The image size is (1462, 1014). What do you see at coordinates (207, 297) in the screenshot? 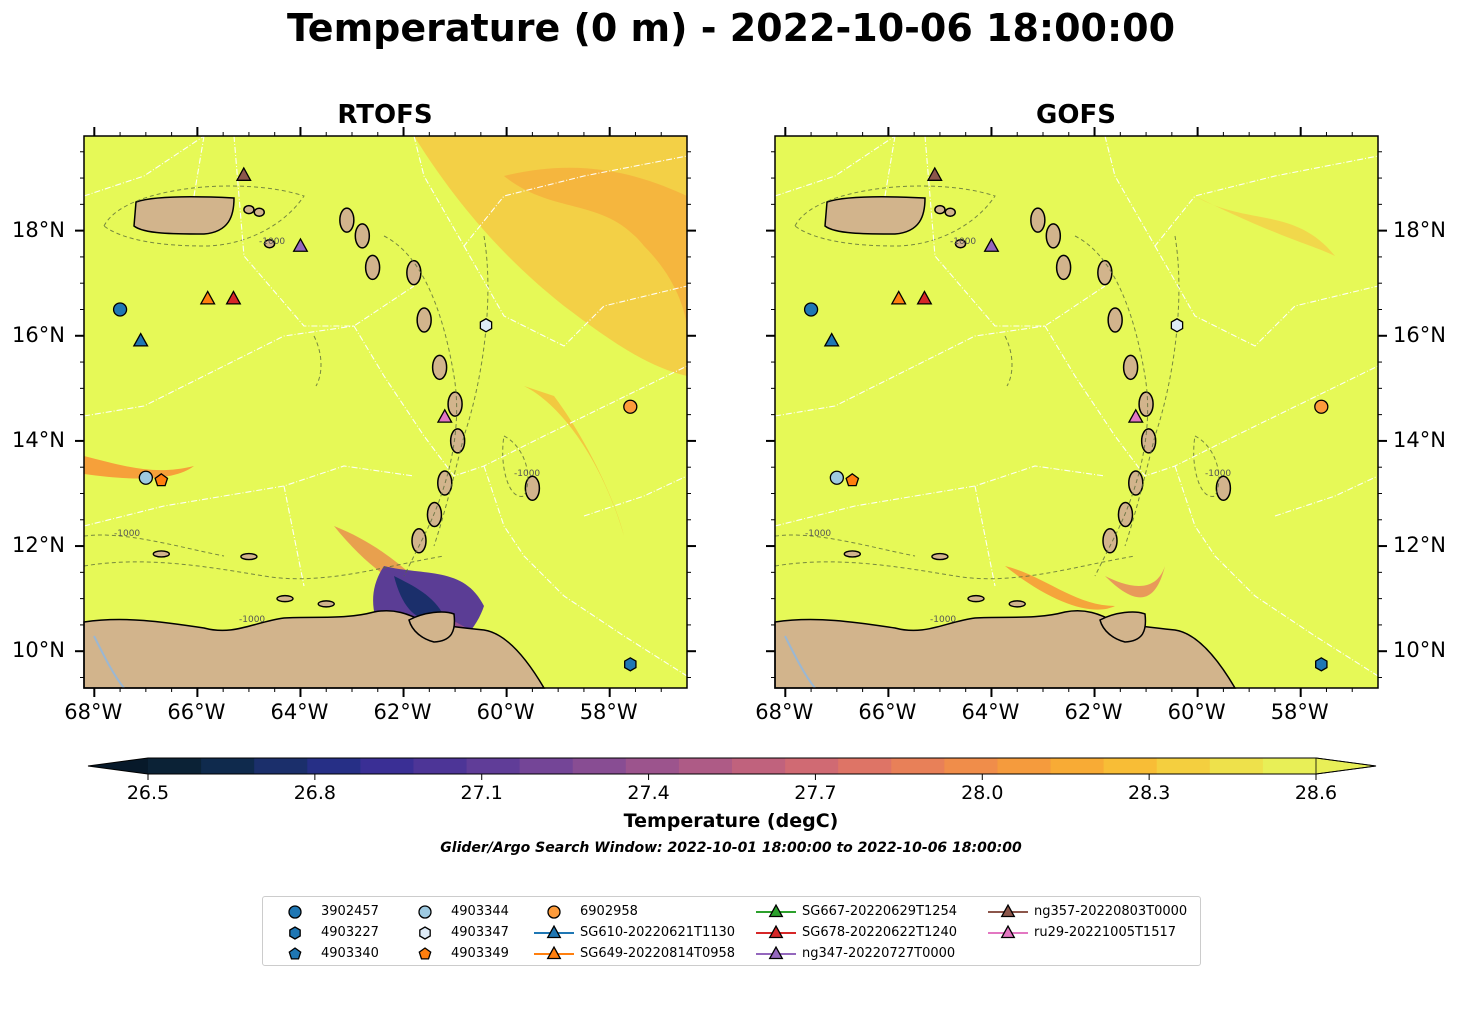
I see `marker-SG649-20220814T0958` at bounding box center [207, 297].